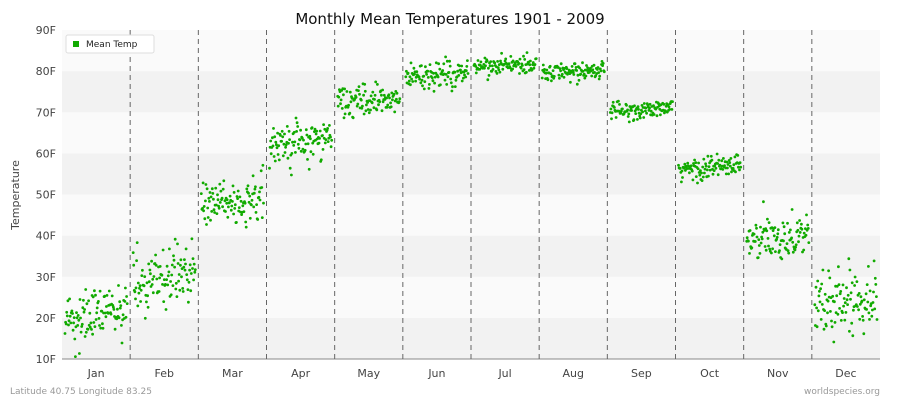 Image resolution: width=900 pixels, height=400 pixels. I want to click on y-tick-label: 40F, so click(46, 236).